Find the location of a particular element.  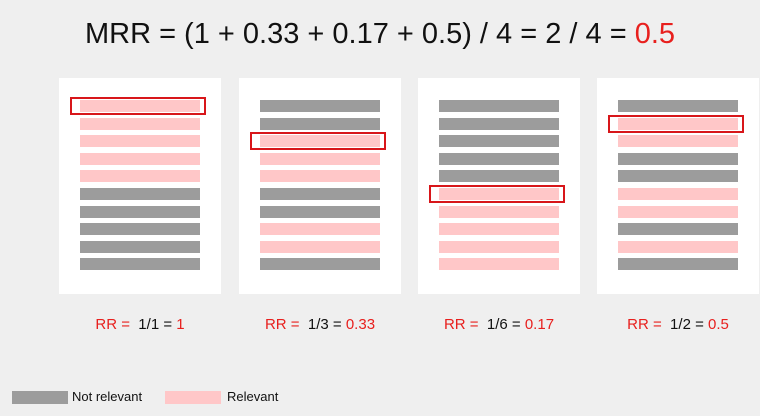

reciprocal-rank-label: RR = 1/2 = 0.5 is located at coordinates (678, 324).